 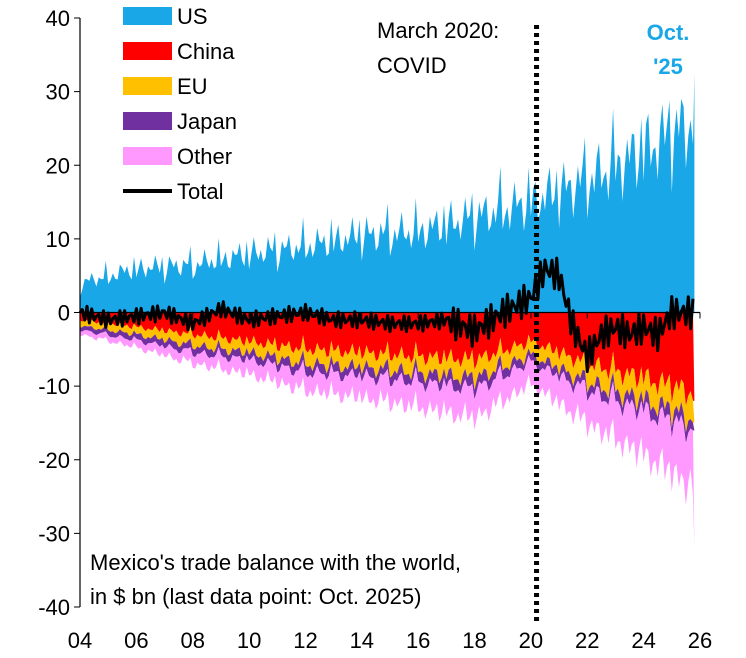 What do you see at coordinates (668, 32) in the screenshot?
I see `last-point-annotation-text: Oct.` at bounding box center [668, 32].